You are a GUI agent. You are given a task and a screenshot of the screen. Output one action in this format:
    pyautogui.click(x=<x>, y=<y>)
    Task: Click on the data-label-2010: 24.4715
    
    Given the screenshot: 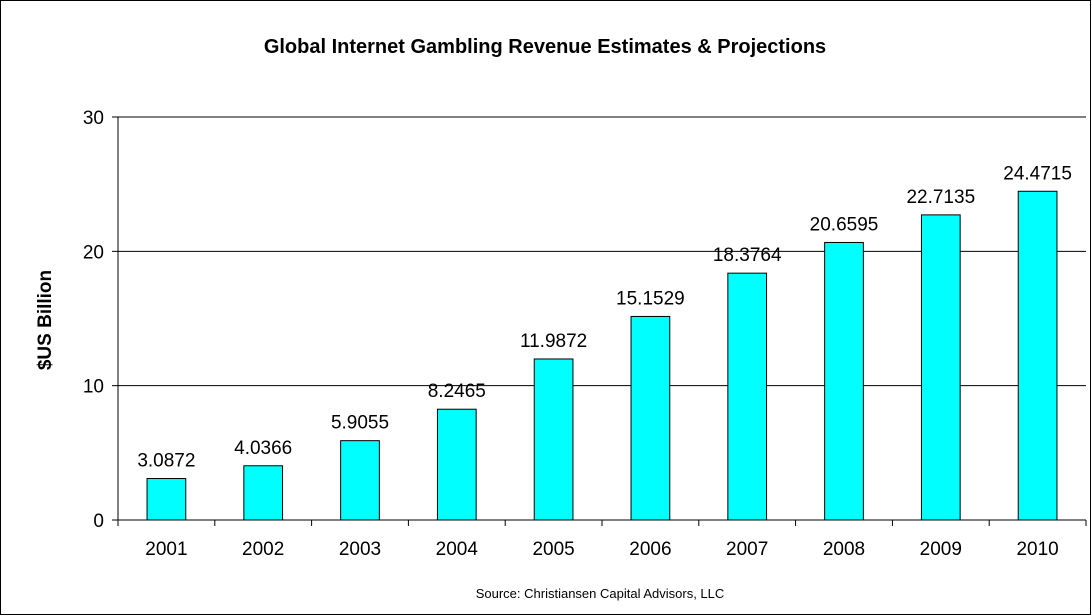 What is the action you would take?
    pyautogui.click(x=1037, y=173)
    